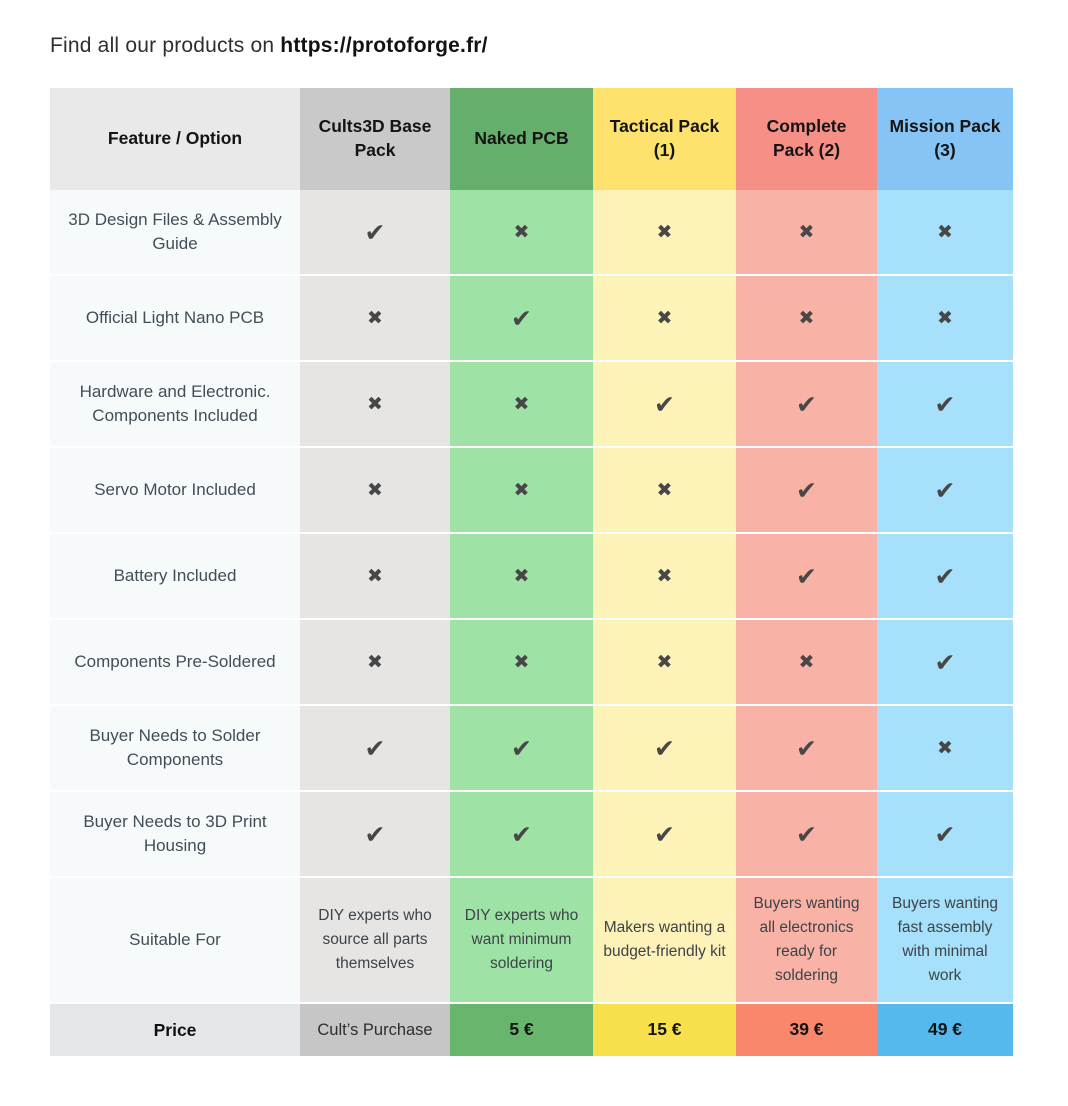  What do you see at coordinates (375, 1030) in the screenshot?
I see `price-cell-cults3d: Cult’s Purchase` at bounding box center [375, 1030].